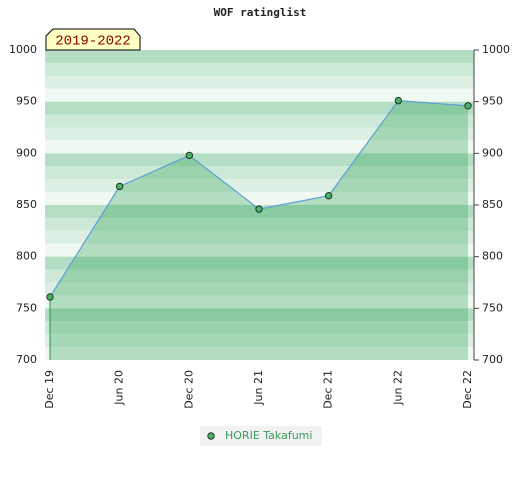 This screenshot has height=480, width=520. What do you see at coordinates (492, 204) in the screenshot?
I see `y2-tick-label: 850` at bounding box center [492, 204].